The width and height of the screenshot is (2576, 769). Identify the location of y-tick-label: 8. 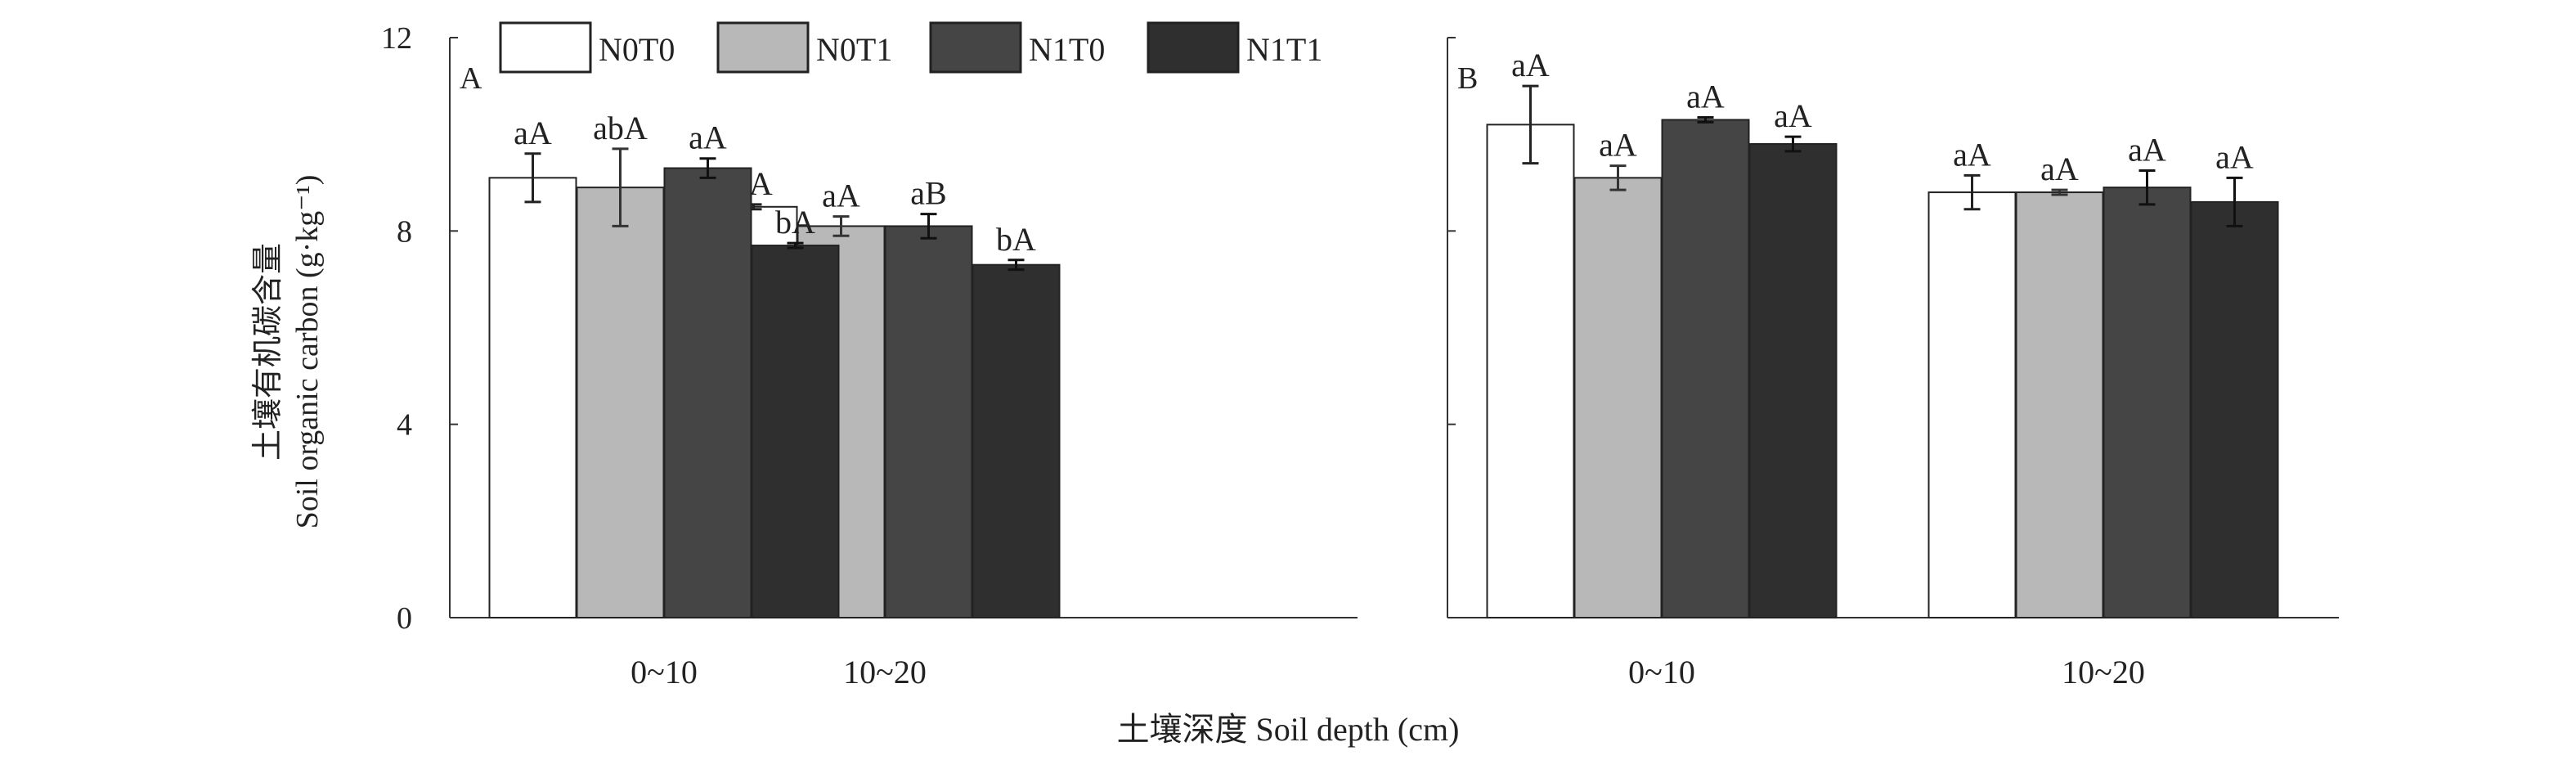
(405, 232).